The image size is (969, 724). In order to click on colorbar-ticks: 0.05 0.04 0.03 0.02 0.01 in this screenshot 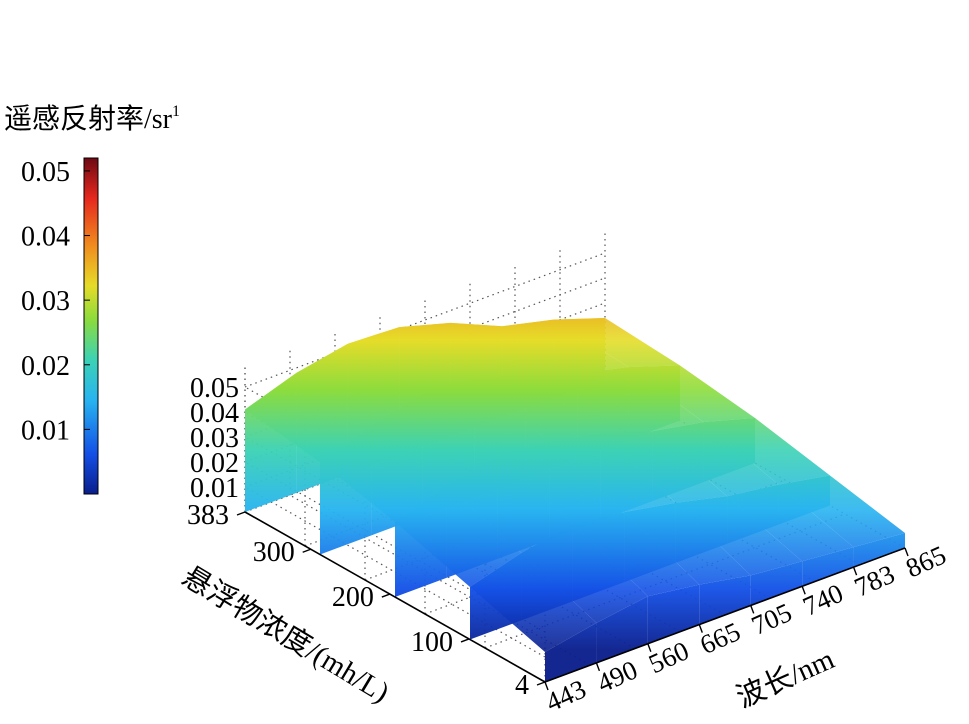, I will do `click(55, 301)`.